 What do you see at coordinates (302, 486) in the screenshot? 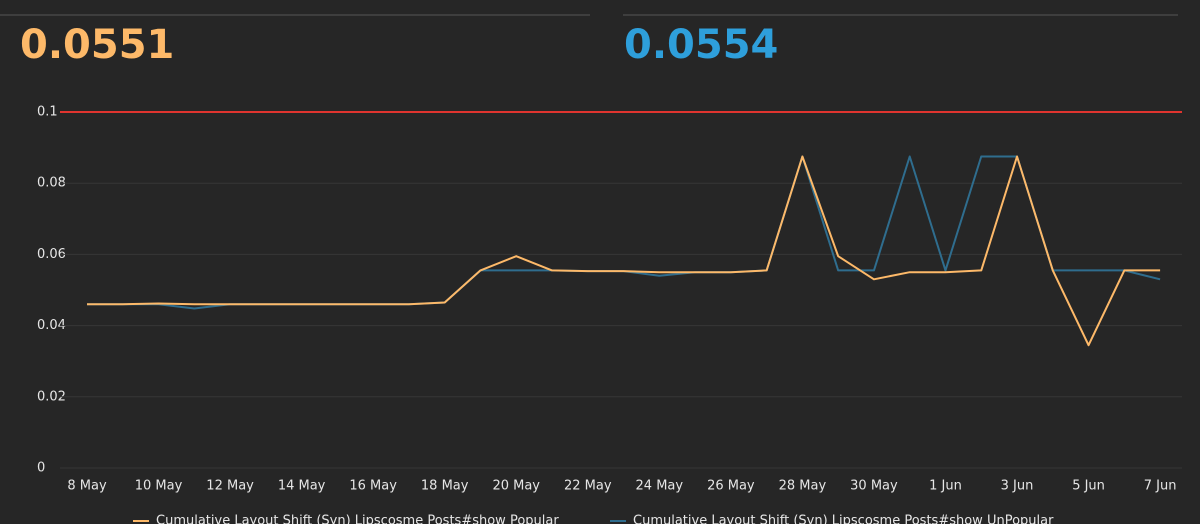
I see `x-tick-label: 14 May` at bounding box center [302, 486].